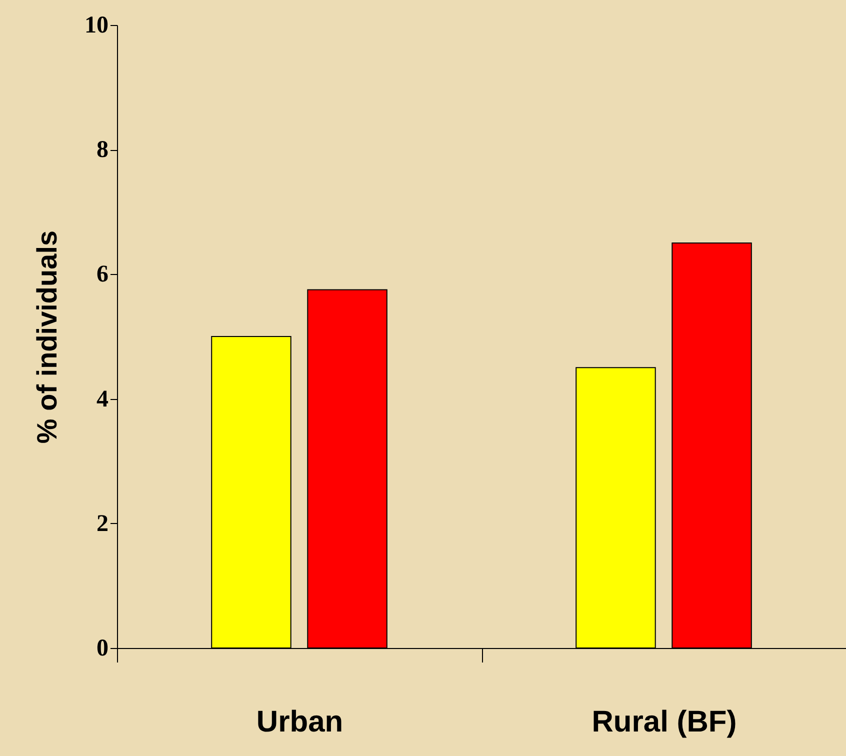  Describe the element at coordinates (102, 399) in the screenshot. I see `y-tick-label: 4` at that location.